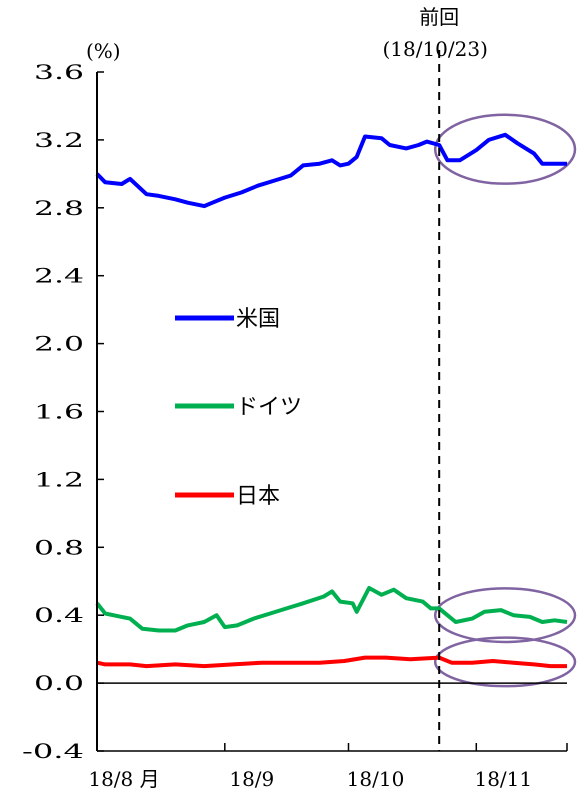  What do you see at coordinates (103, 51) in the screenshot?
I see `y-axis-unit-label: (%)` at bounding box center [103, 51].